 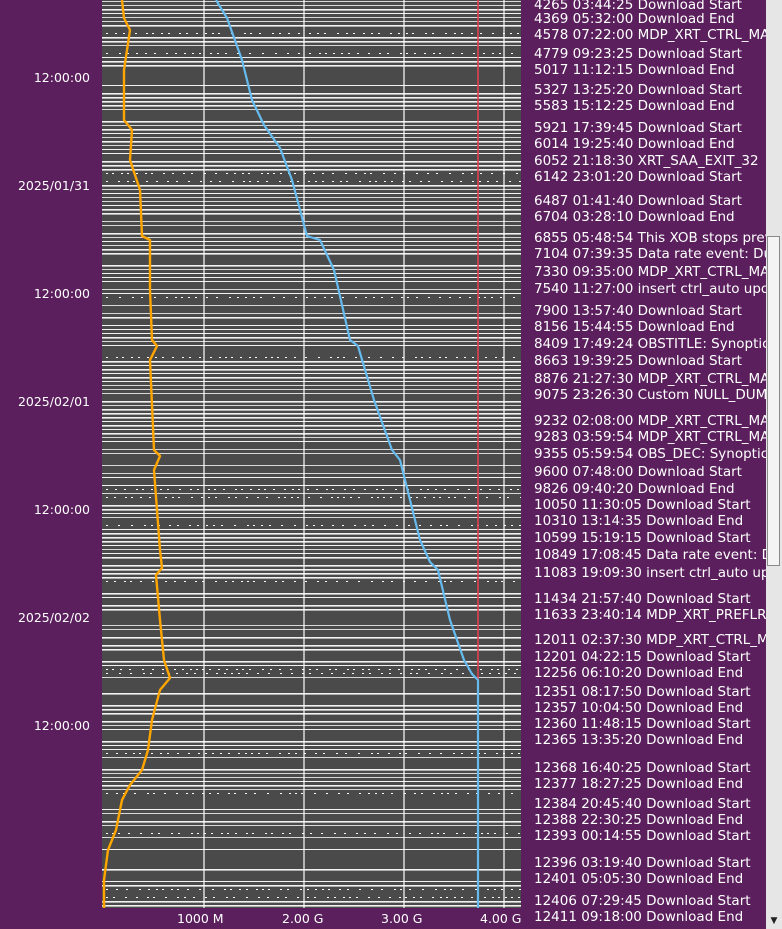 I want to click on triangle-down-icon: ▼, so click(x=774, y=921).